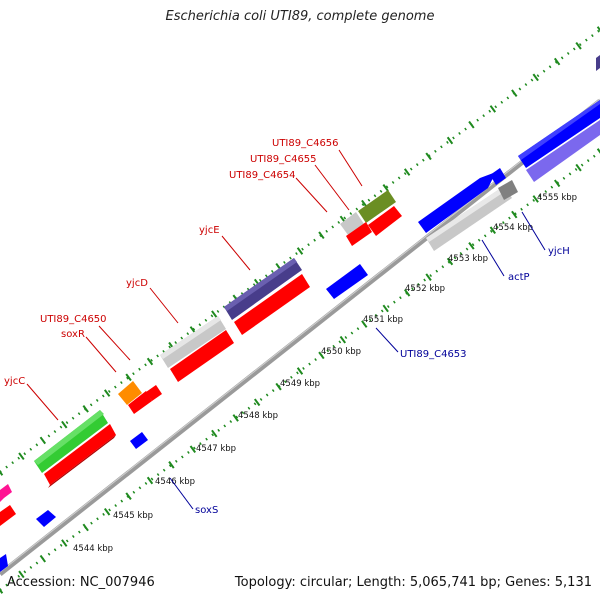  I want to click on orf-soxR-red, so click(140, 402).